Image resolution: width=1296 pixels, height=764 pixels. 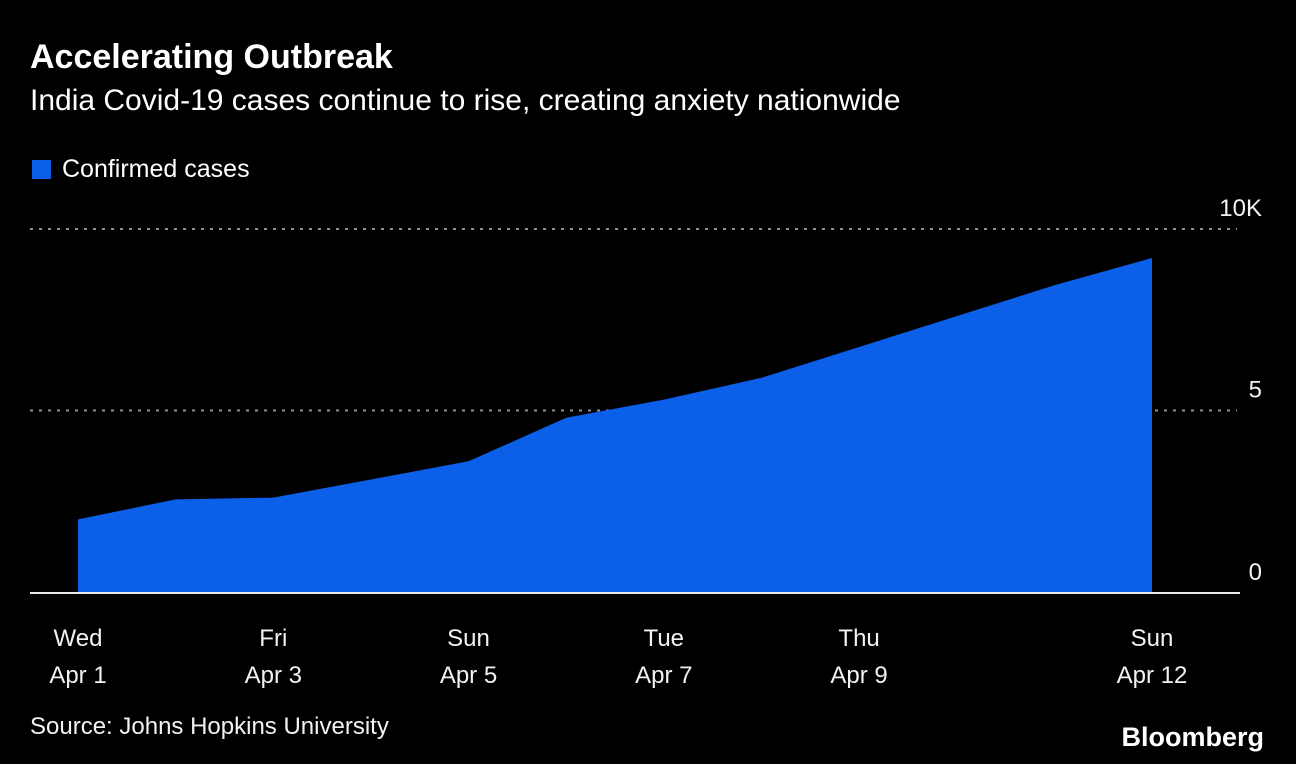 I want to click on source-note: Source: Johns Hopkins University, so click(x=209, y=726).